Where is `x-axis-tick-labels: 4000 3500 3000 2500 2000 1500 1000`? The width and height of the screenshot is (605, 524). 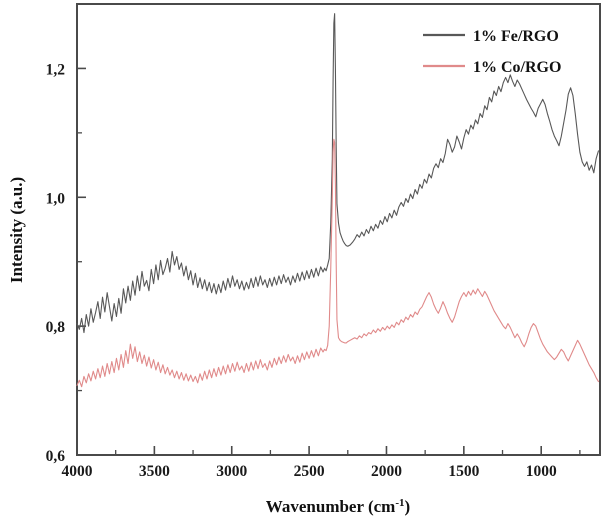
x-axis-tick-labels: 4000 3500 3000 2500 2000 1500 1000 is located at coordinates (309, 471).